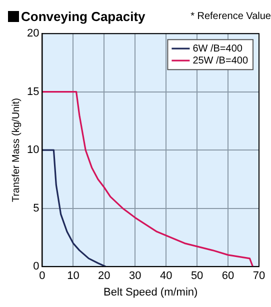 The image size is (271, 307). Describe the element at coordinates (36, 266) in the screenshot. I see `y-tick-label: 0` at that location.